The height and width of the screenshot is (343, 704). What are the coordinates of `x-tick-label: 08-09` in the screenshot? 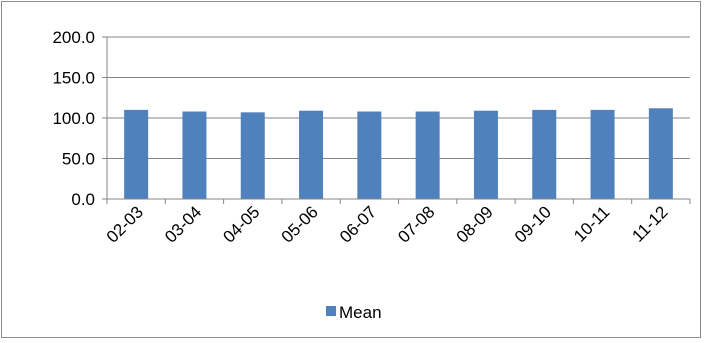 It's located at (475, 224).